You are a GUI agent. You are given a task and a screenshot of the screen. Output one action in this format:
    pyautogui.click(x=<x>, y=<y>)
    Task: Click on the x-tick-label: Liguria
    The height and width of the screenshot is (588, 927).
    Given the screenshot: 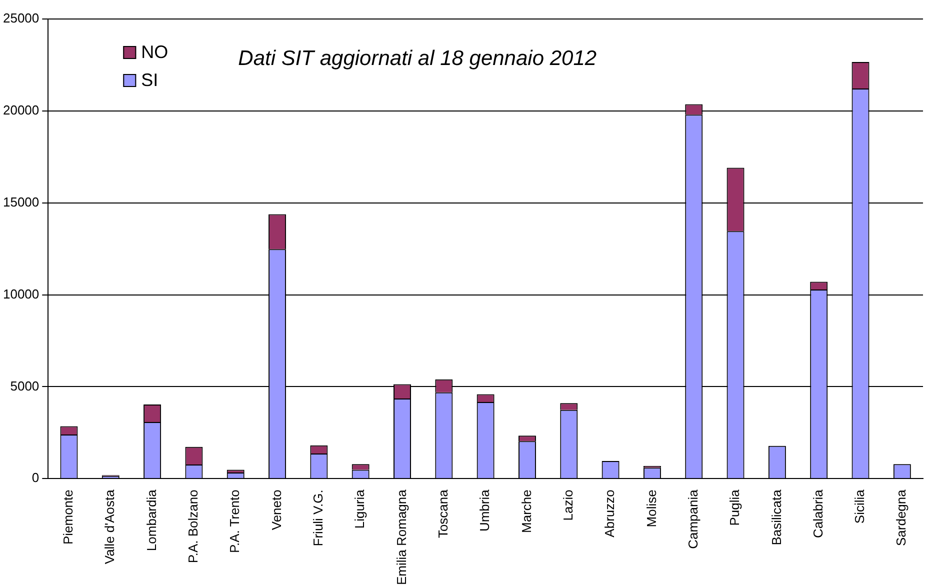 What is the action you would take?
    pyautogui.click(x=360, y=508)
    